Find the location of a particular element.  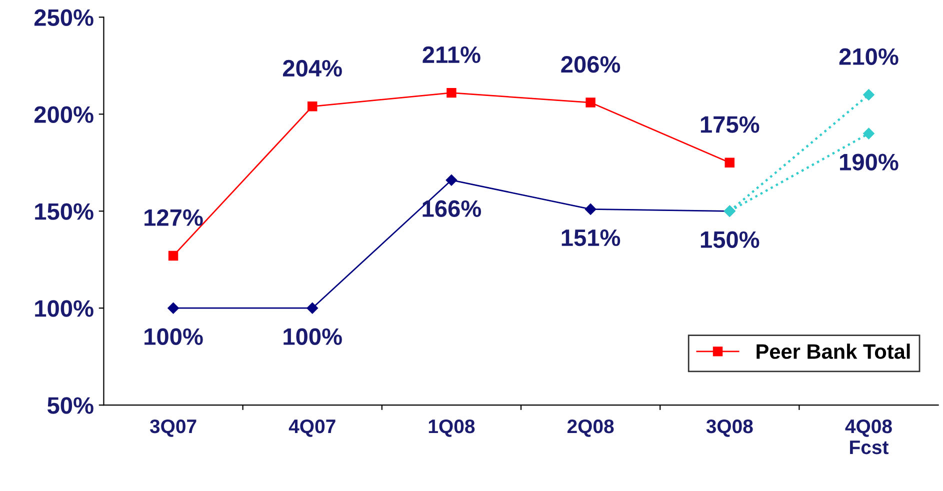

x-tick-label: 4Q07 is located at coordinates (312, 428).